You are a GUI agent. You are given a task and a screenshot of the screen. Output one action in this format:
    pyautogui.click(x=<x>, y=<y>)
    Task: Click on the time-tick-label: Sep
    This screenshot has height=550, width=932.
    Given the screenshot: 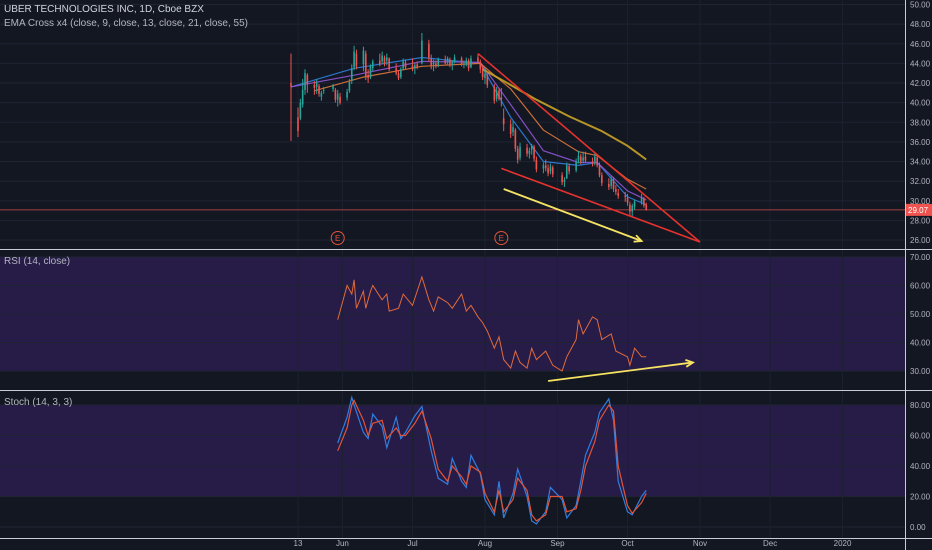 What is the action you would take?
    pyautogui.click(x=557, y=543)
    